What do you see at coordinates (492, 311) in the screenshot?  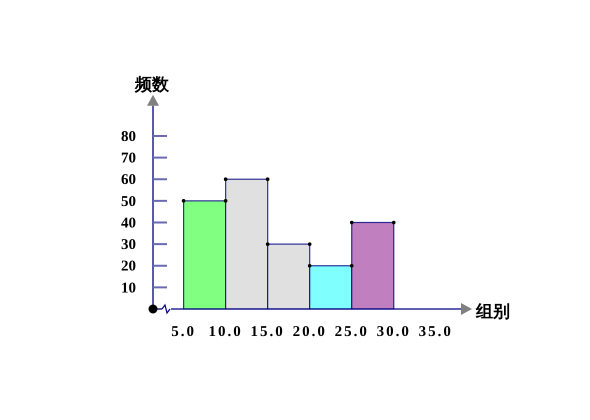 I see `x-axis-title: 组别` at bounding box center [492, 311].